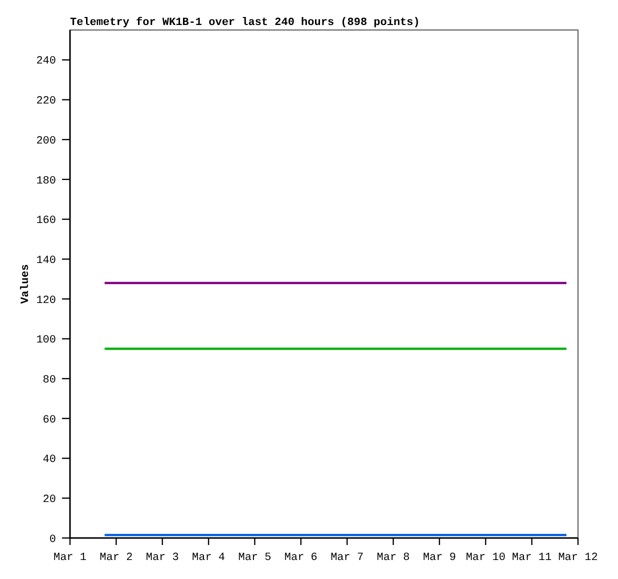  Describe the element at coordinates (209, 558) in the screenshot. I see `x-tick-label: Mar 4` at that location.